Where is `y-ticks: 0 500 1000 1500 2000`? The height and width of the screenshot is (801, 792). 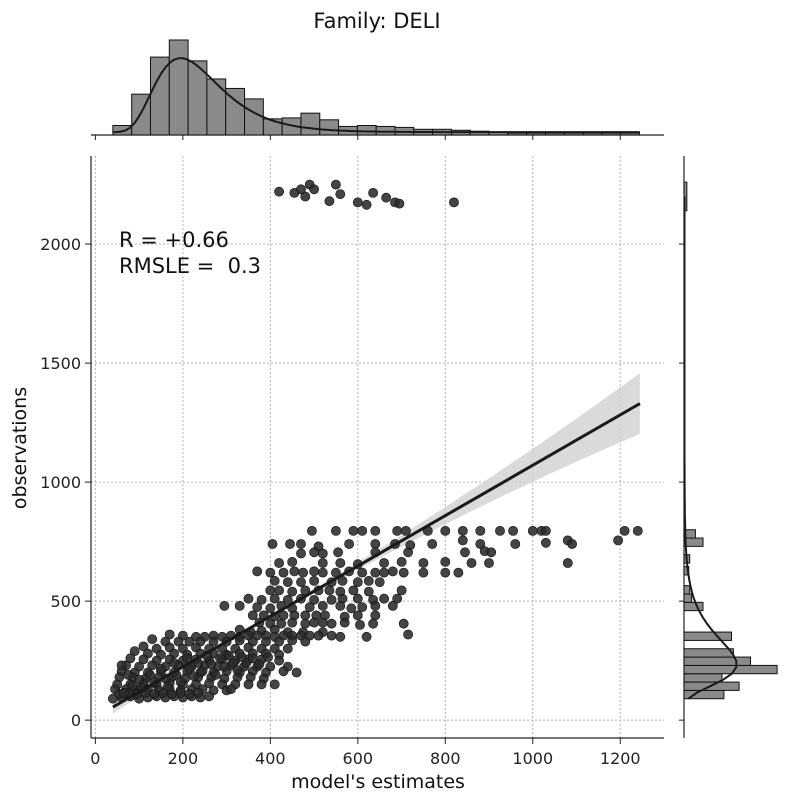 y-ticks: 0 500 1000 1500 2000 is located at coordinates (65, 482).